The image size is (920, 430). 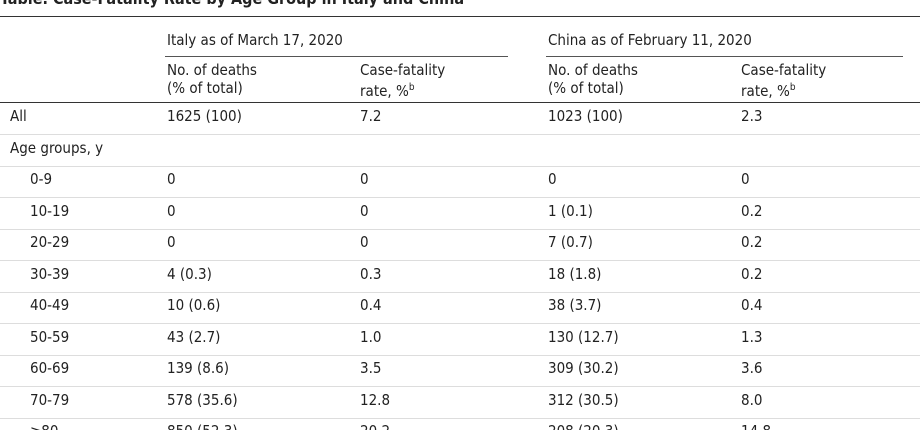 What do you see at coordinates (752, 368) in the screenshot?
I see `cell: 3.6` at bounding box center [752, 368].